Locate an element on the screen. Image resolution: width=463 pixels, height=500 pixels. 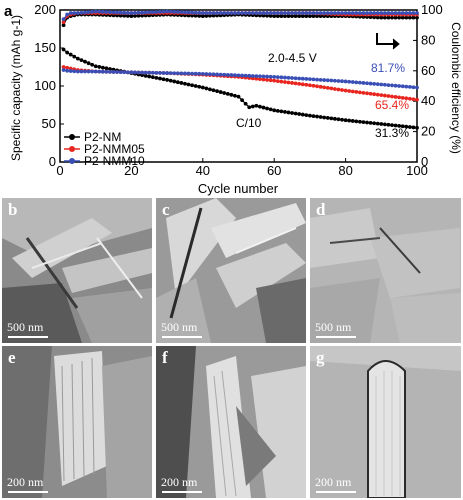
panel-letter-f: f is located at coordinates (165, 357).